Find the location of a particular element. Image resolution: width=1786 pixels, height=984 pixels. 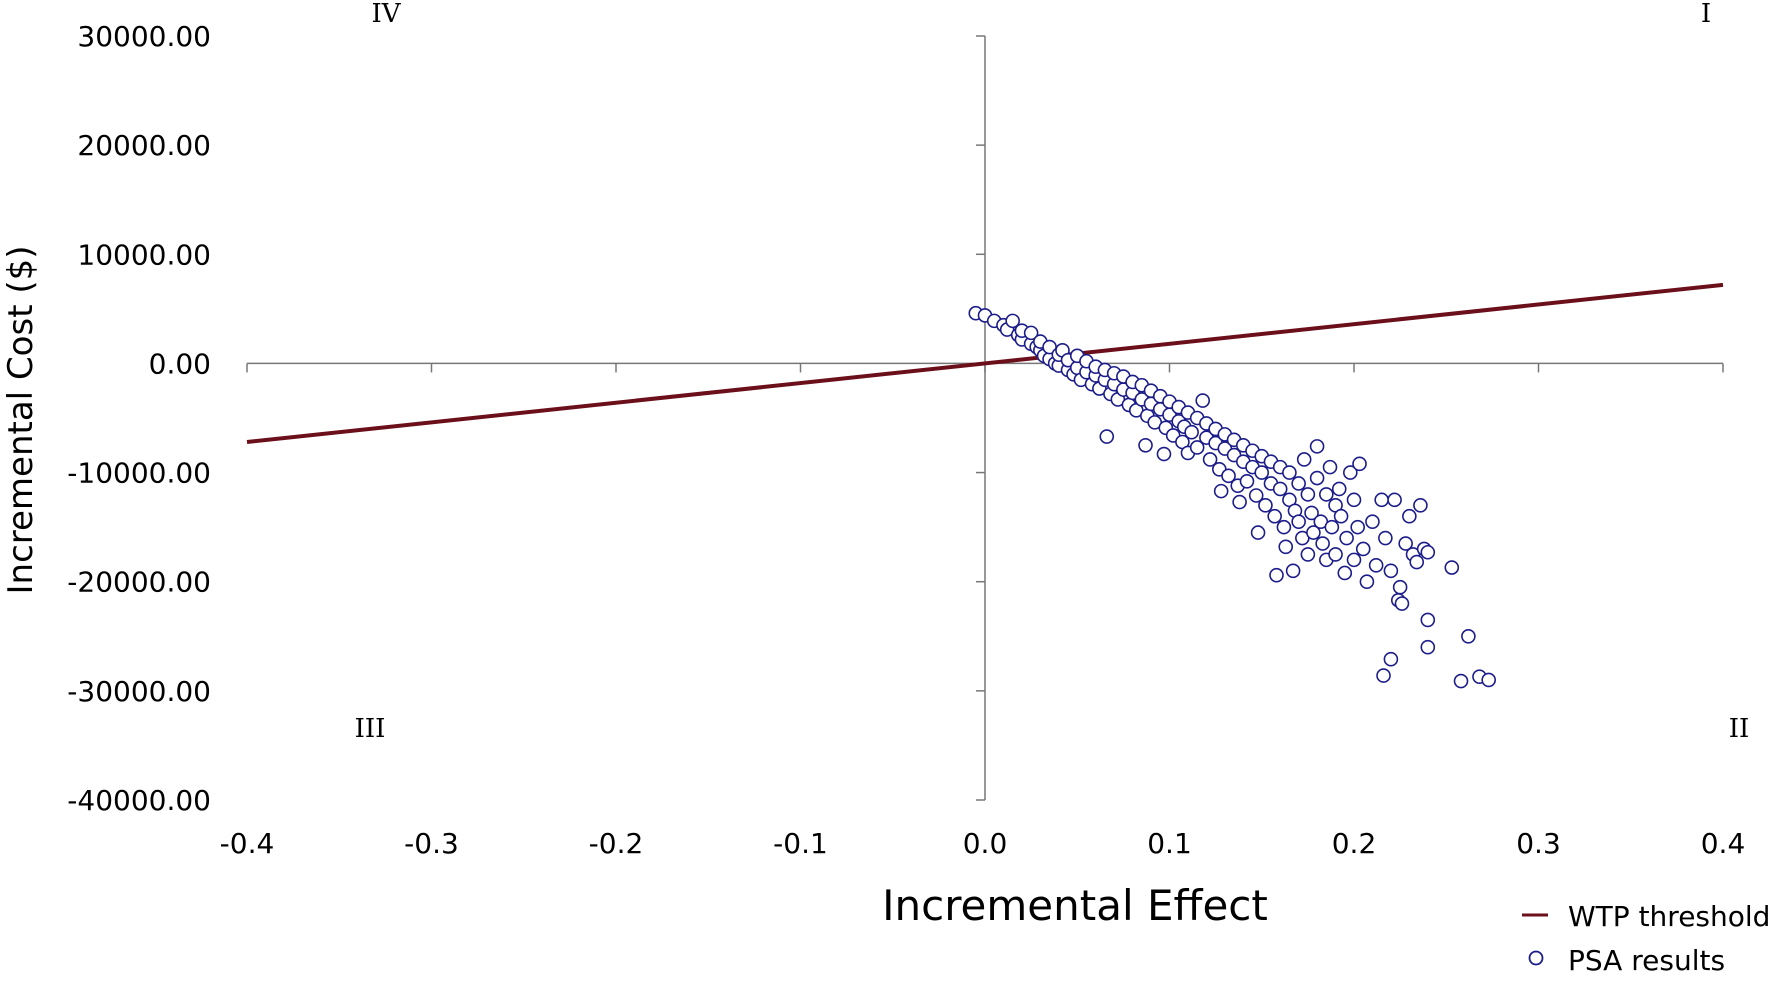

quadrant-label-ii: II is located at coordinates (1739, 729).